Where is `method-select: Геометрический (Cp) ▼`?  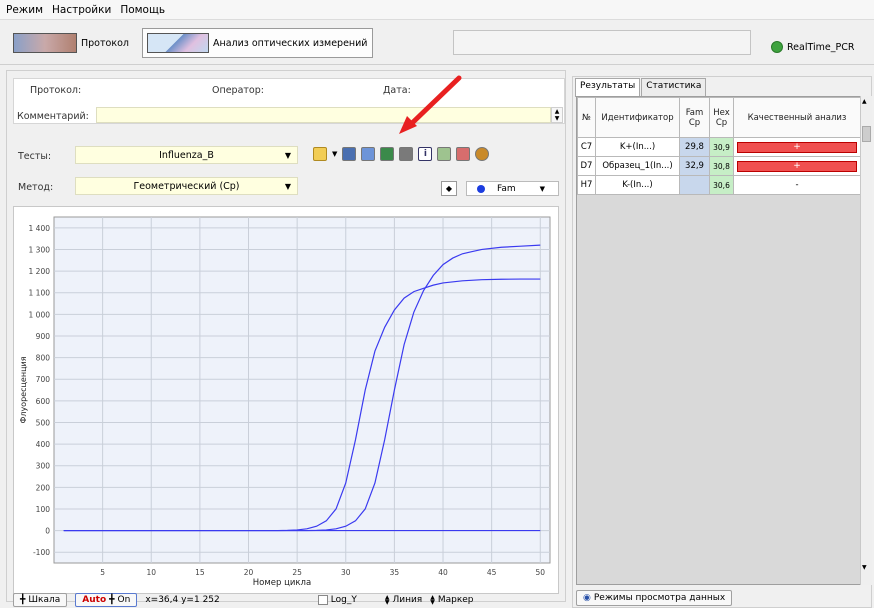
method-select: Геометрический (Cp) ▼ is located at coordinates (186, 186).